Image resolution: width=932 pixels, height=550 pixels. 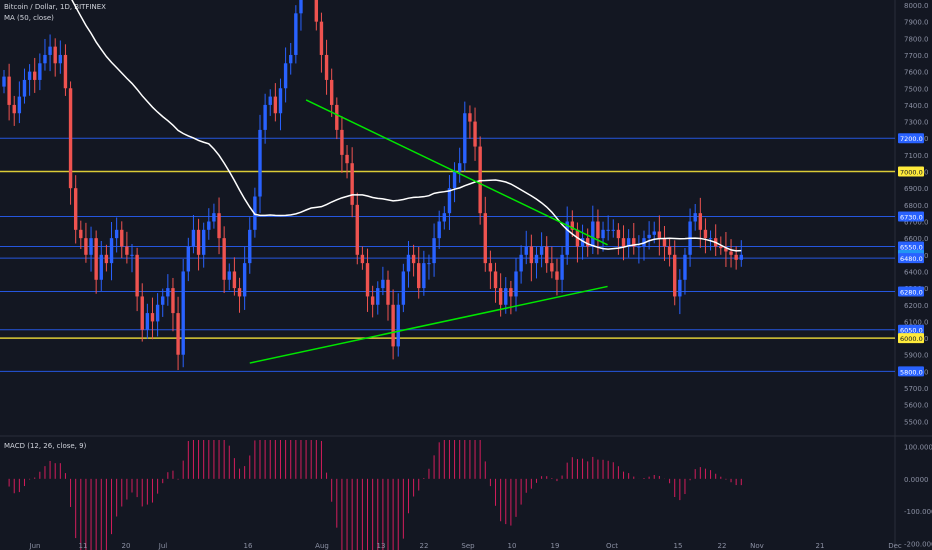 I want to click on chart-symbol-legend: Bitcoin / Dollar, 1D, BITFINEX, so click(x=55, y=7).